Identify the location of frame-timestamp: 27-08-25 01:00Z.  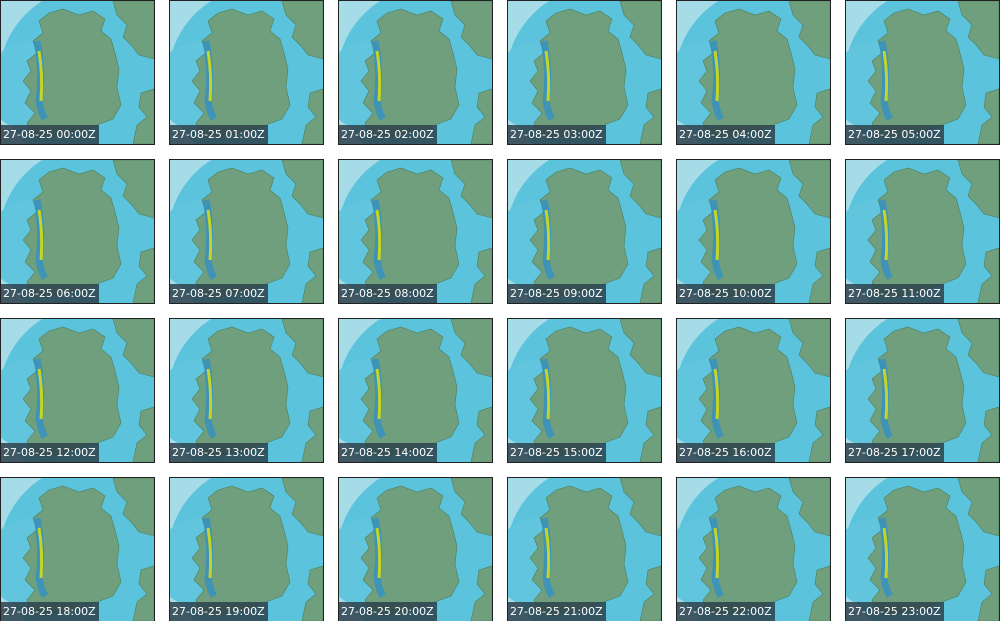
(219, 134).